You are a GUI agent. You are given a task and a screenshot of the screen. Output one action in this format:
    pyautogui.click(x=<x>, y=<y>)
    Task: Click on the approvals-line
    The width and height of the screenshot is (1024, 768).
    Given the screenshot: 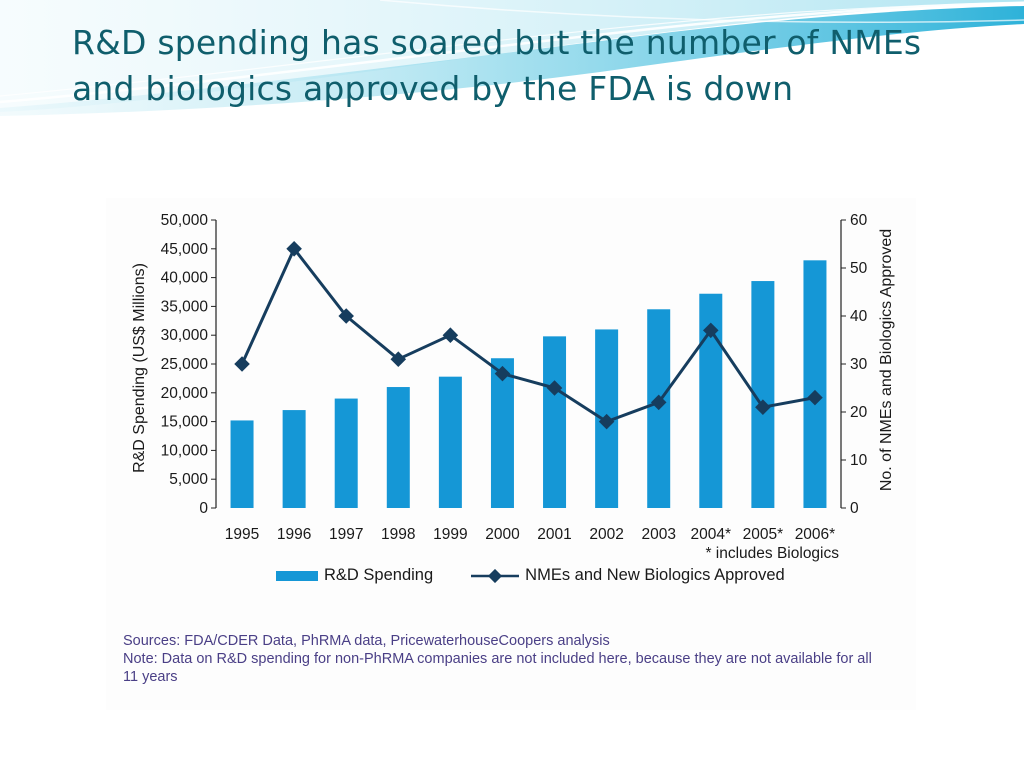 What is the action you would take?
    pyautogui.click(x=528, y=335)
    